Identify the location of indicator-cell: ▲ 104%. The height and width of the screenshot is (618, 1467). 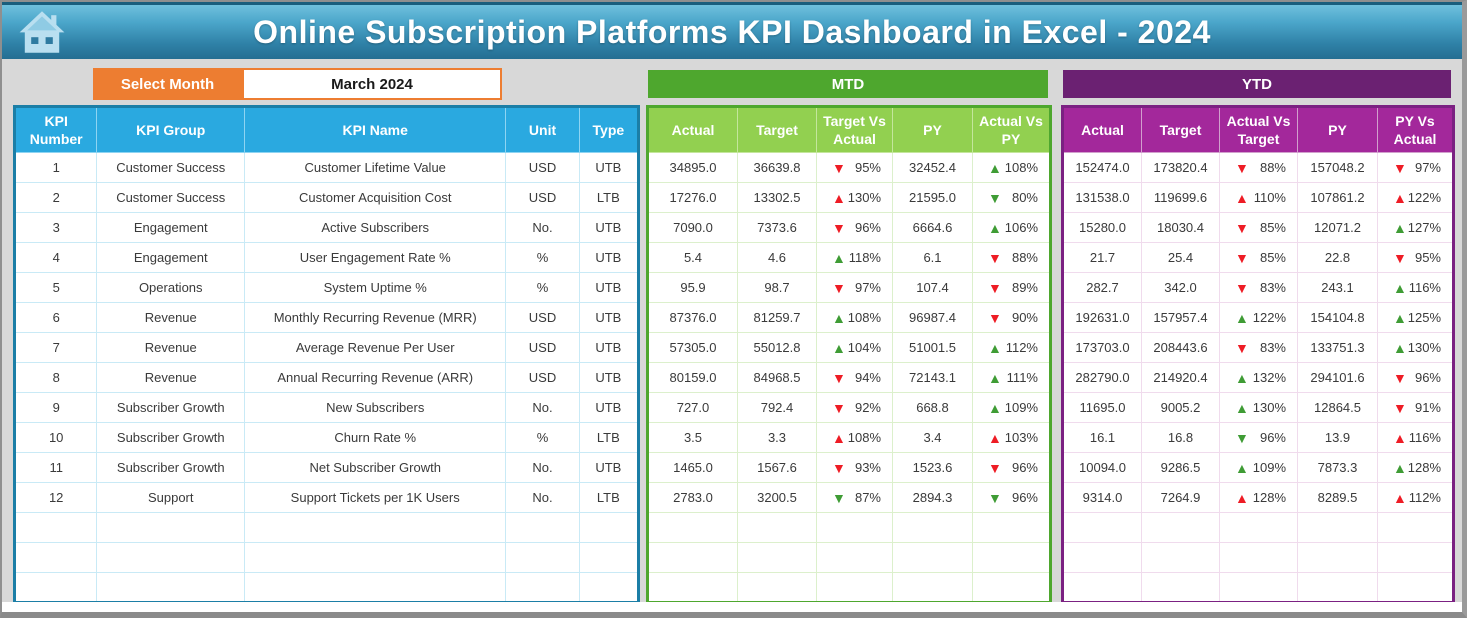
(854, 347).